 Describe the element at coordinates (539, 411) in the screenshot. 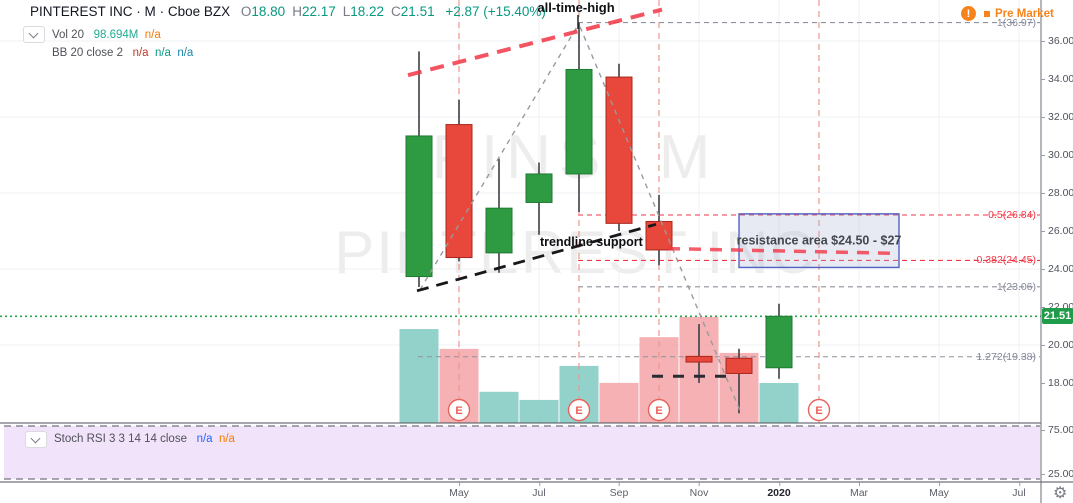

I see `volume-bar-jul-2019` at that location.